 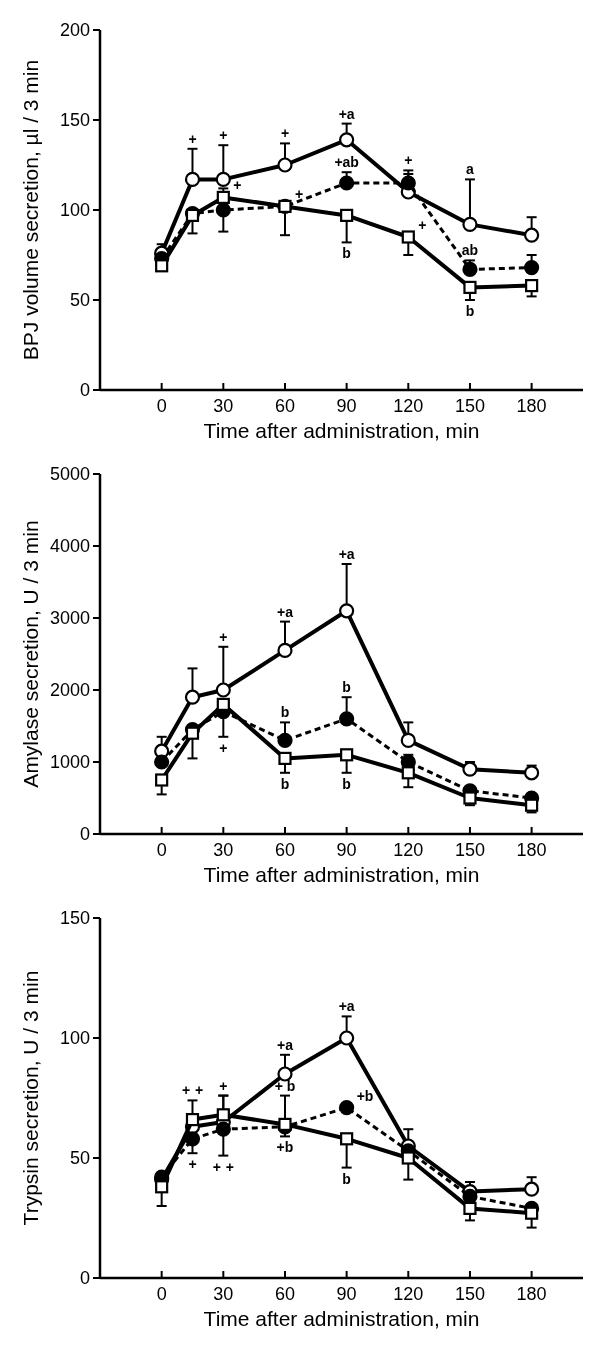 What do you see at coordinates (69, 618) in the screenshot?
I see `y-tick-label: 3000` at bounding box center [69, 618].